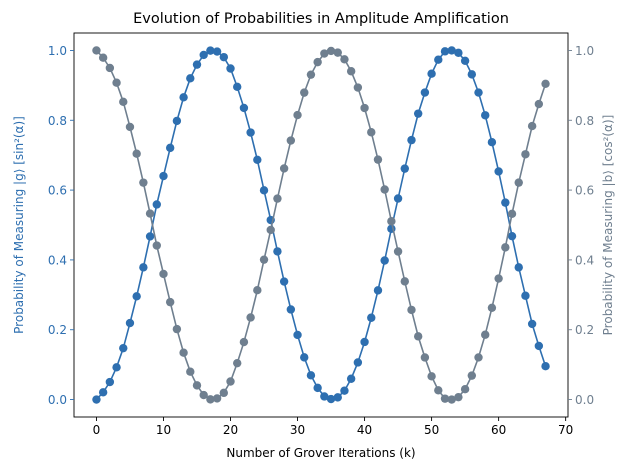 This screenshot has width=630, height=470. Describe the element at coordinates (57, 260) in the screenshot. I see `left-y-tick-label: 0.4` at that location.